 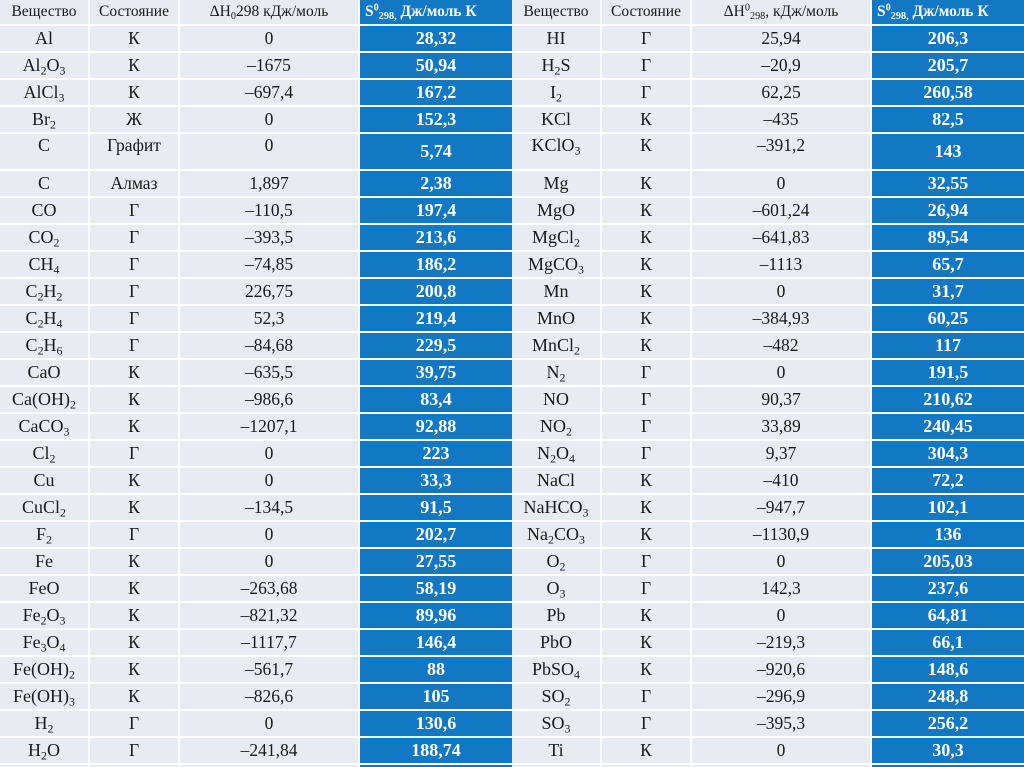 I want to click on cell-entropy: 143, so click(x=947, y=152).